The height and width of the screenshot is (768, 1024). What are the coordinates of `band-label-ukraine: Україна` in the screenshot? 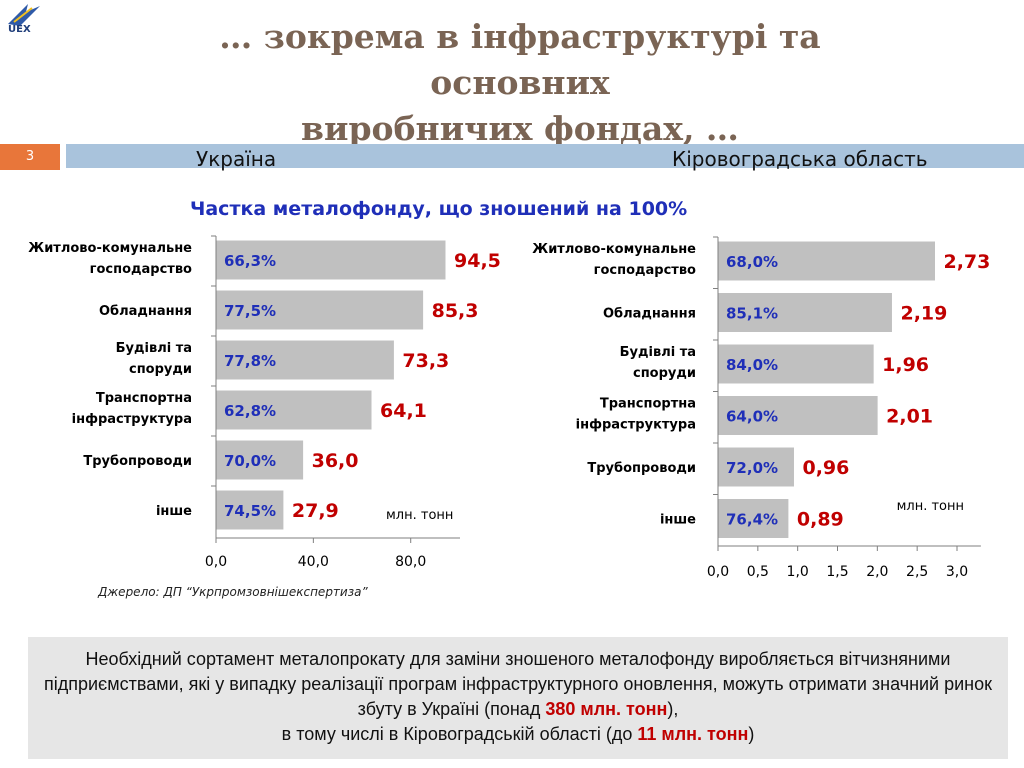 It's located at (236, 159).